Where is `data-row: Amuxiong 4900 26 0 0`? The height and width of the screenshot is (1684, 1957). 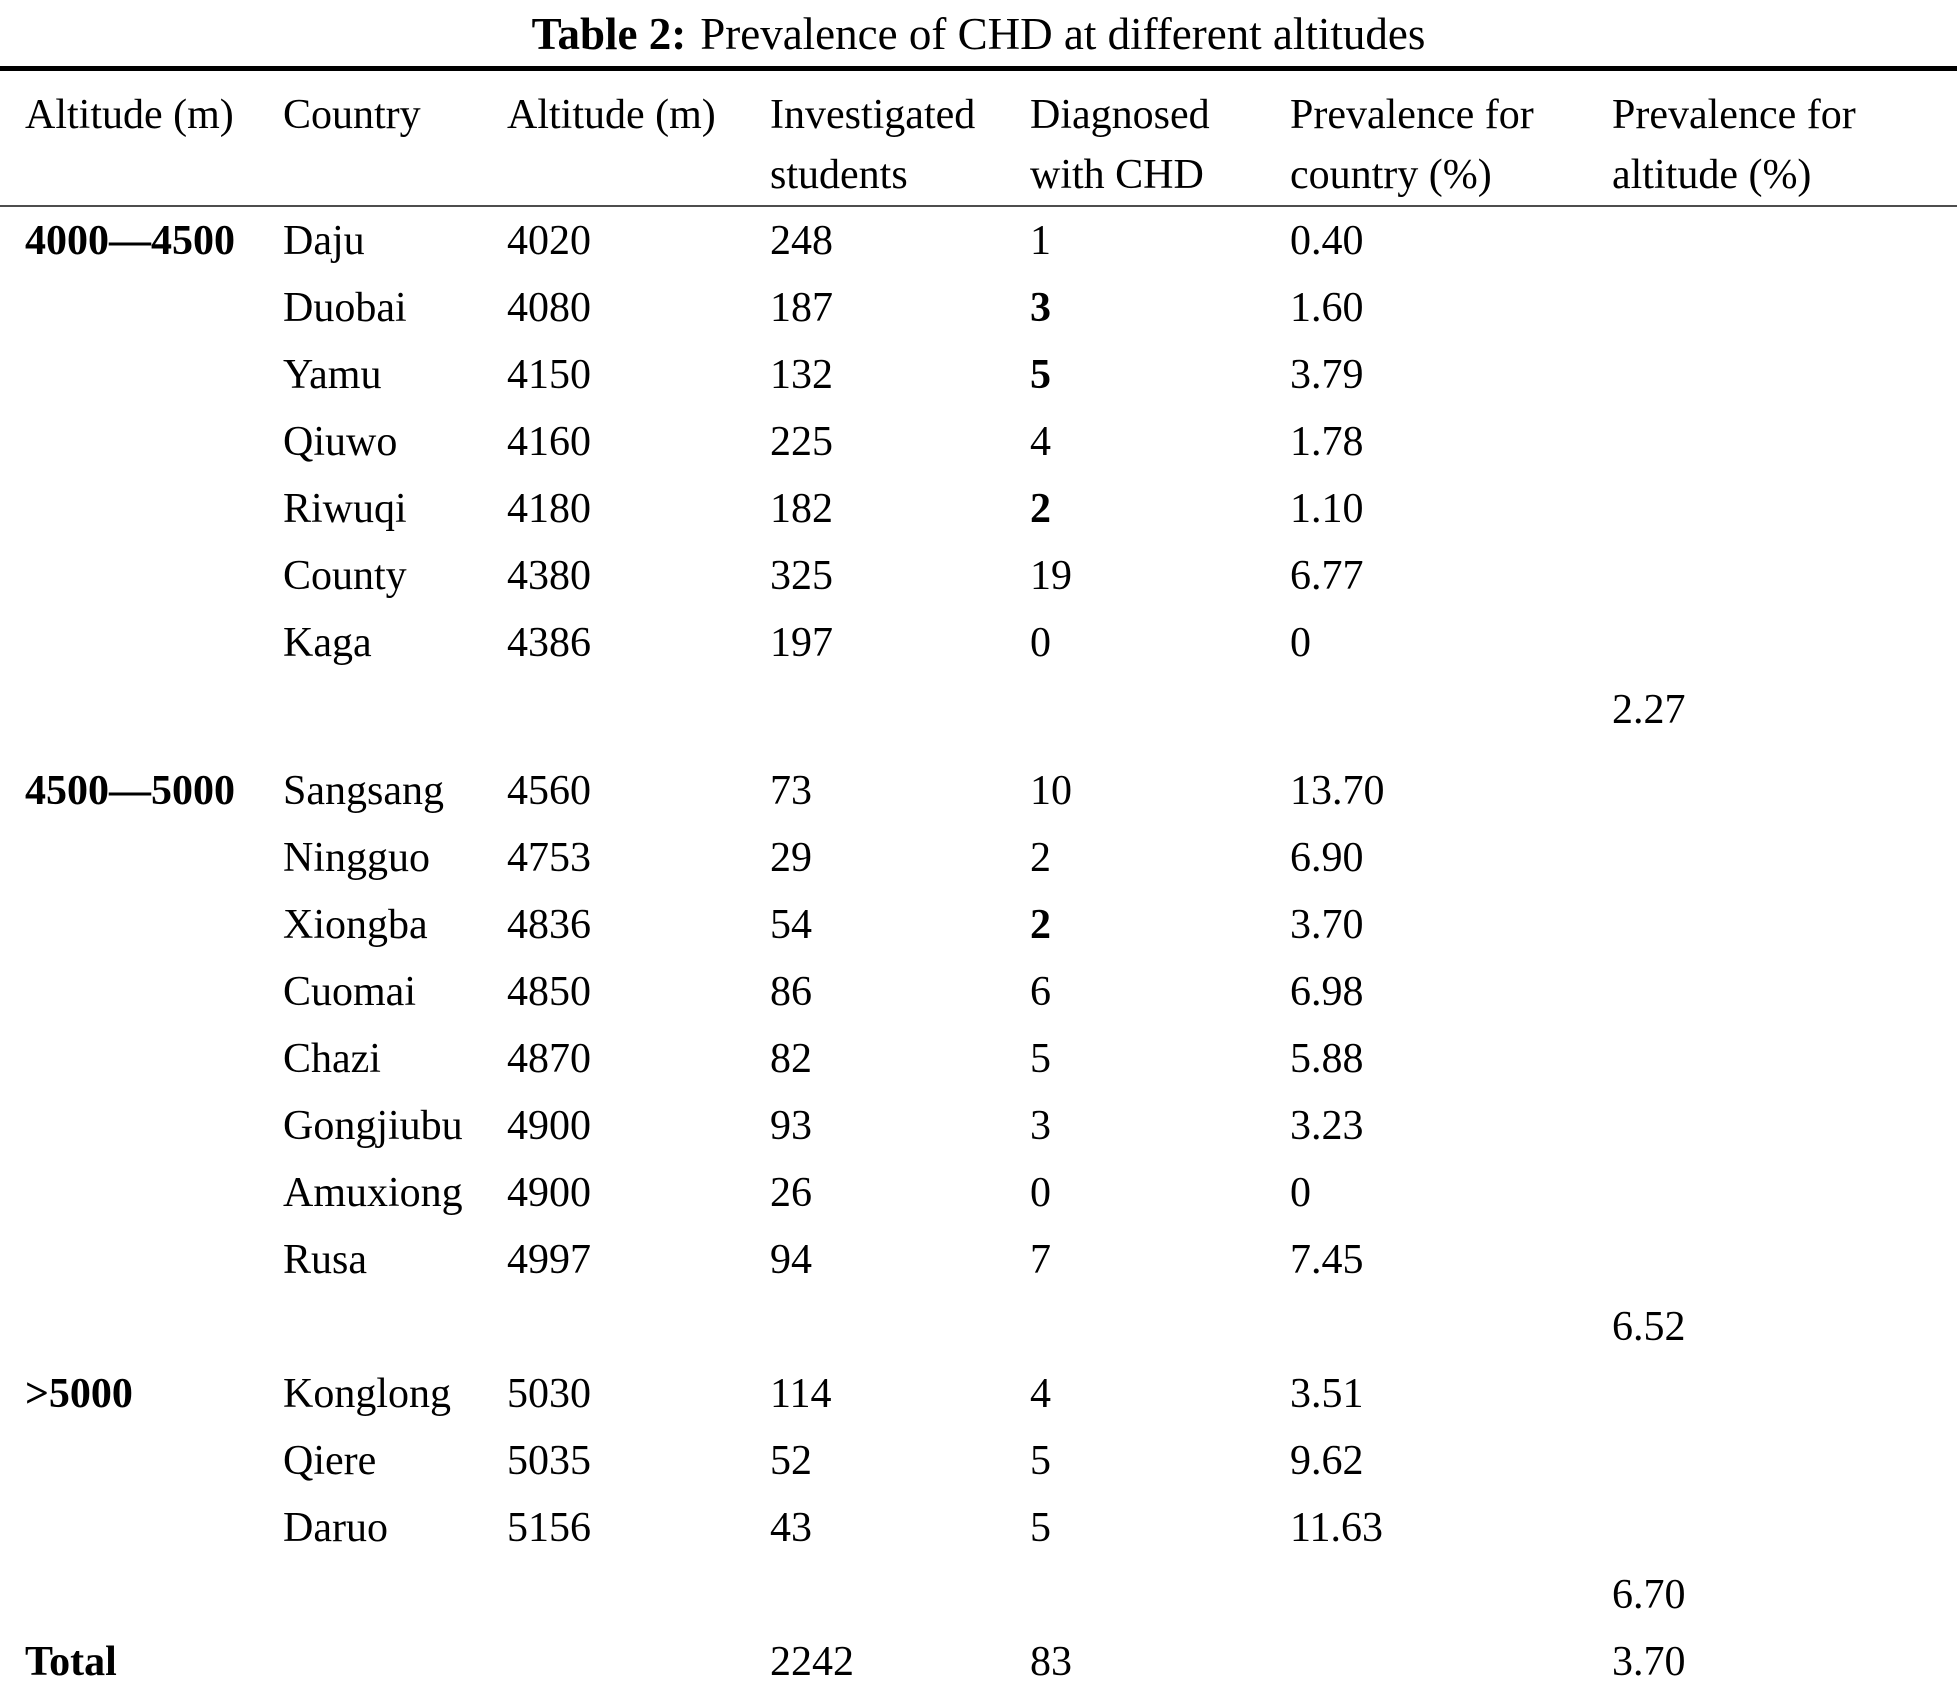
data-row: Amuxiong 4900 26 0 0 is located at coordinates (978, 1192).